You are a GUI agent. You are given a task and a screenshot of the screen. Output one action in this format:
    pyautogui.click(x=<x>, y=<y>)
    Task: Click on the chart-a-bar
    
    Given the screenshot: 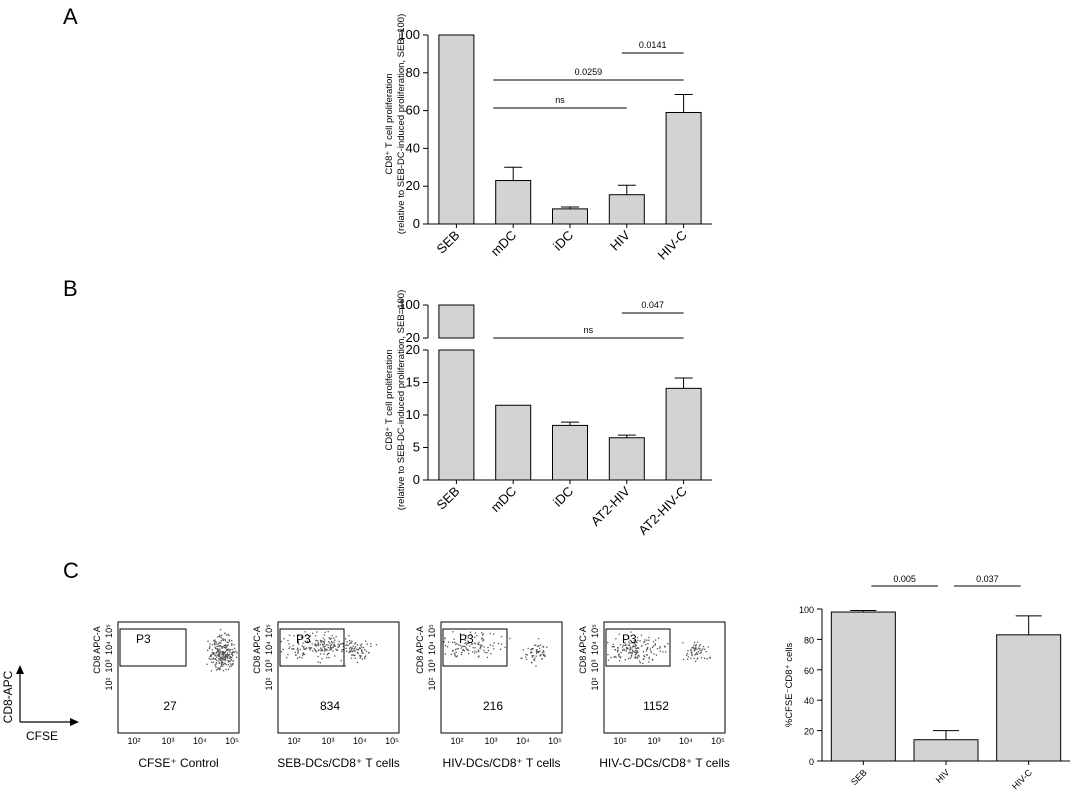 What is the action you would take?
    pyautogui.click(x=456, y=129)
    